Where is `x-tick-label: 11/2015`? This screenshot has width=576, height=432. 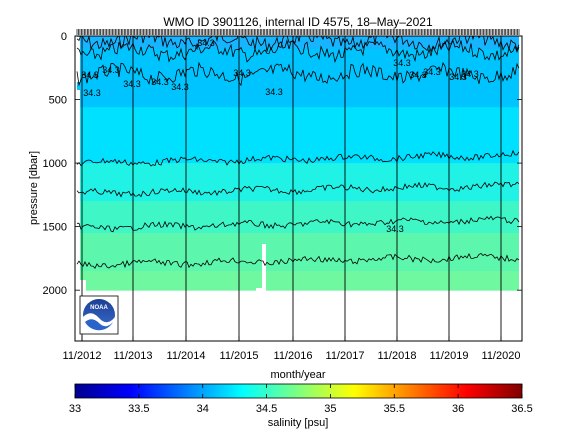 x-tick-label: 11/2015 is located at coordinates (239, 356).